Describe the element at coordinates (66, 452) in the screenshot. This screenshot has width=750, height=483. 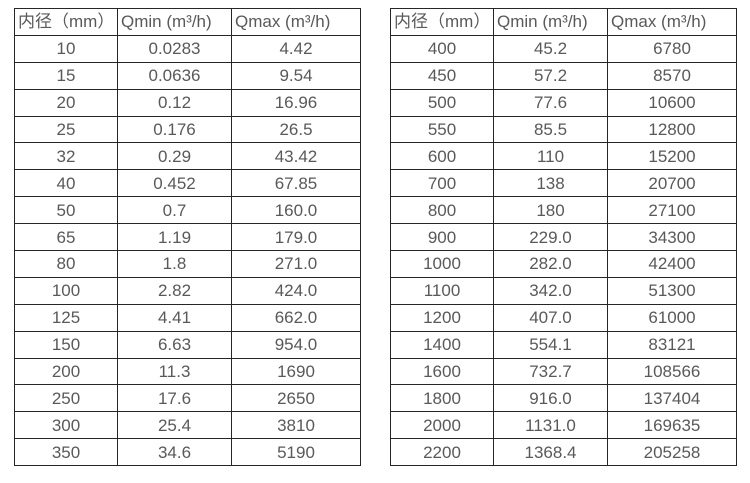
I see `table-cell: 350` at that location.